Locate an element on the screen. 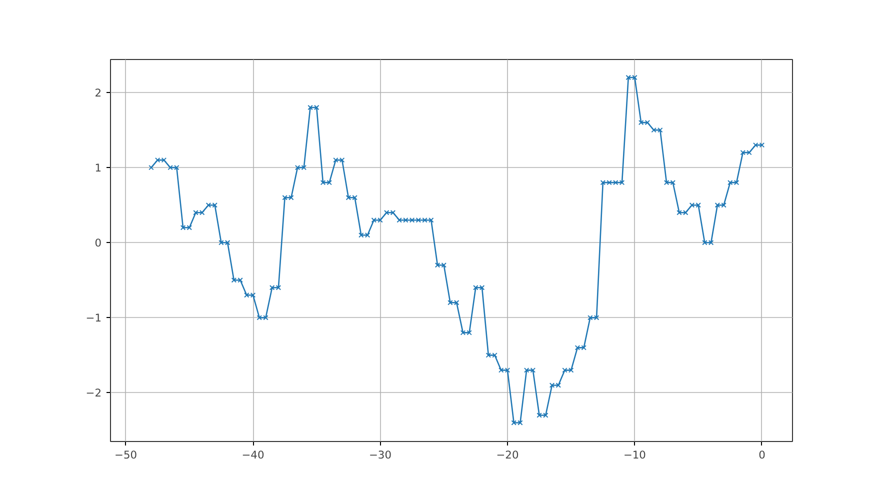 Image resolution: width=880 pixels, height=495 pixels. y-tick-label: −2 is located at coordinates (94, 393).